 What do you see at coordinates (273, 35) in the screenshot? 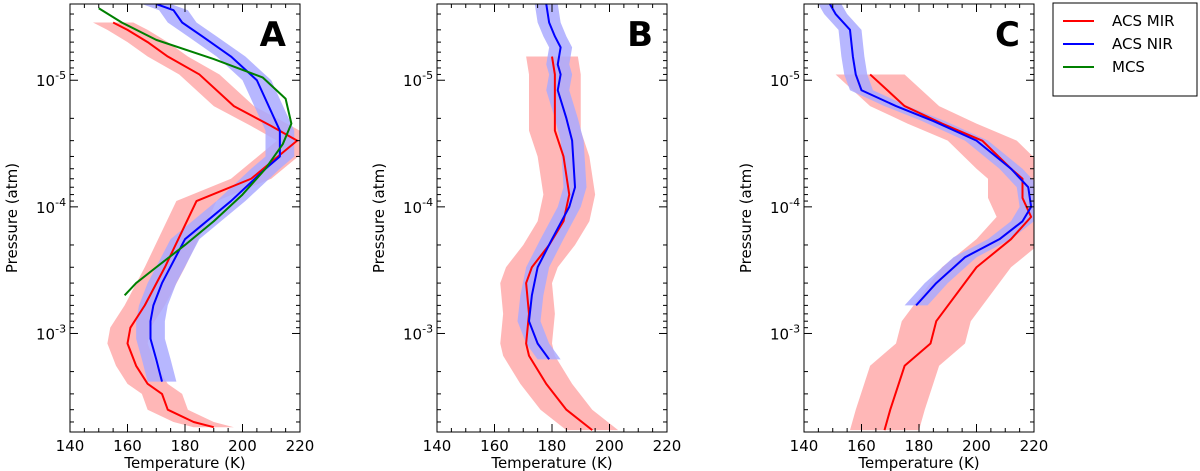
I see `panel-label: A` at bounding box center [273, 35].